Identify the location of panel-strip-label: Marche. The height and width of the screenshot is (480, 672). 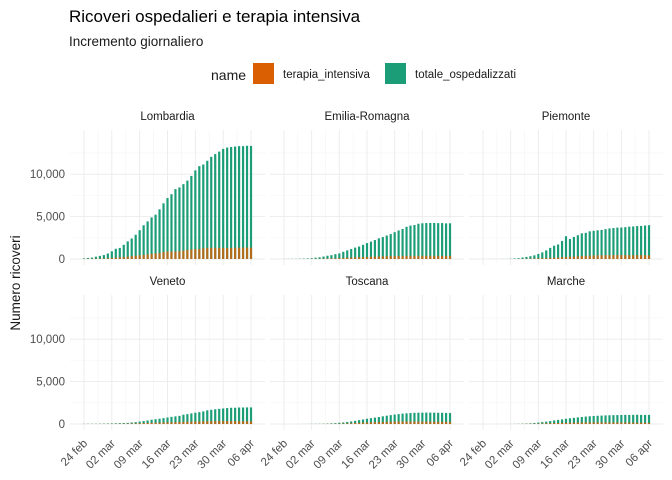
(566, 282).